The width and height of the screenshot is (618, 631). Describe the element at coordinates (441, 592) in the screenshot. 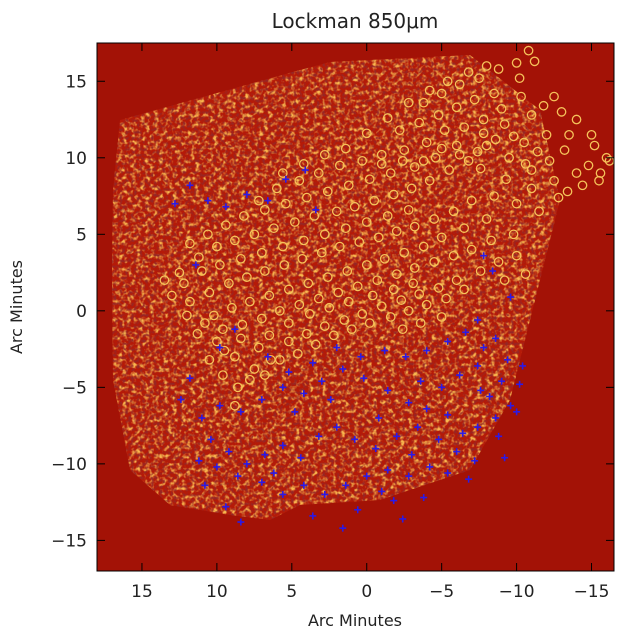

I see `x-tick-label: −5` at that location.